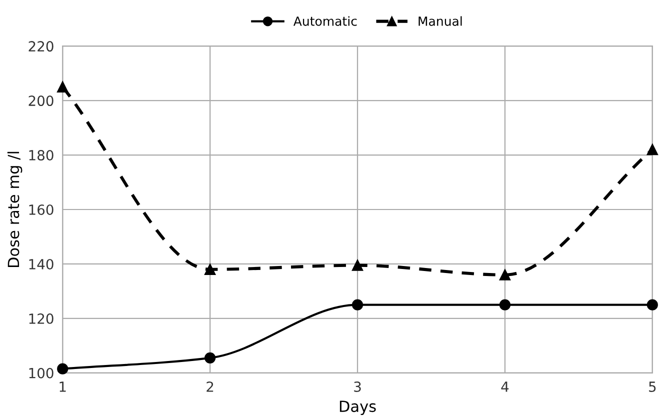 The height and width of the screenshot is (419, 659). I want to click on y-tick-label: 180, so click(41, 155).